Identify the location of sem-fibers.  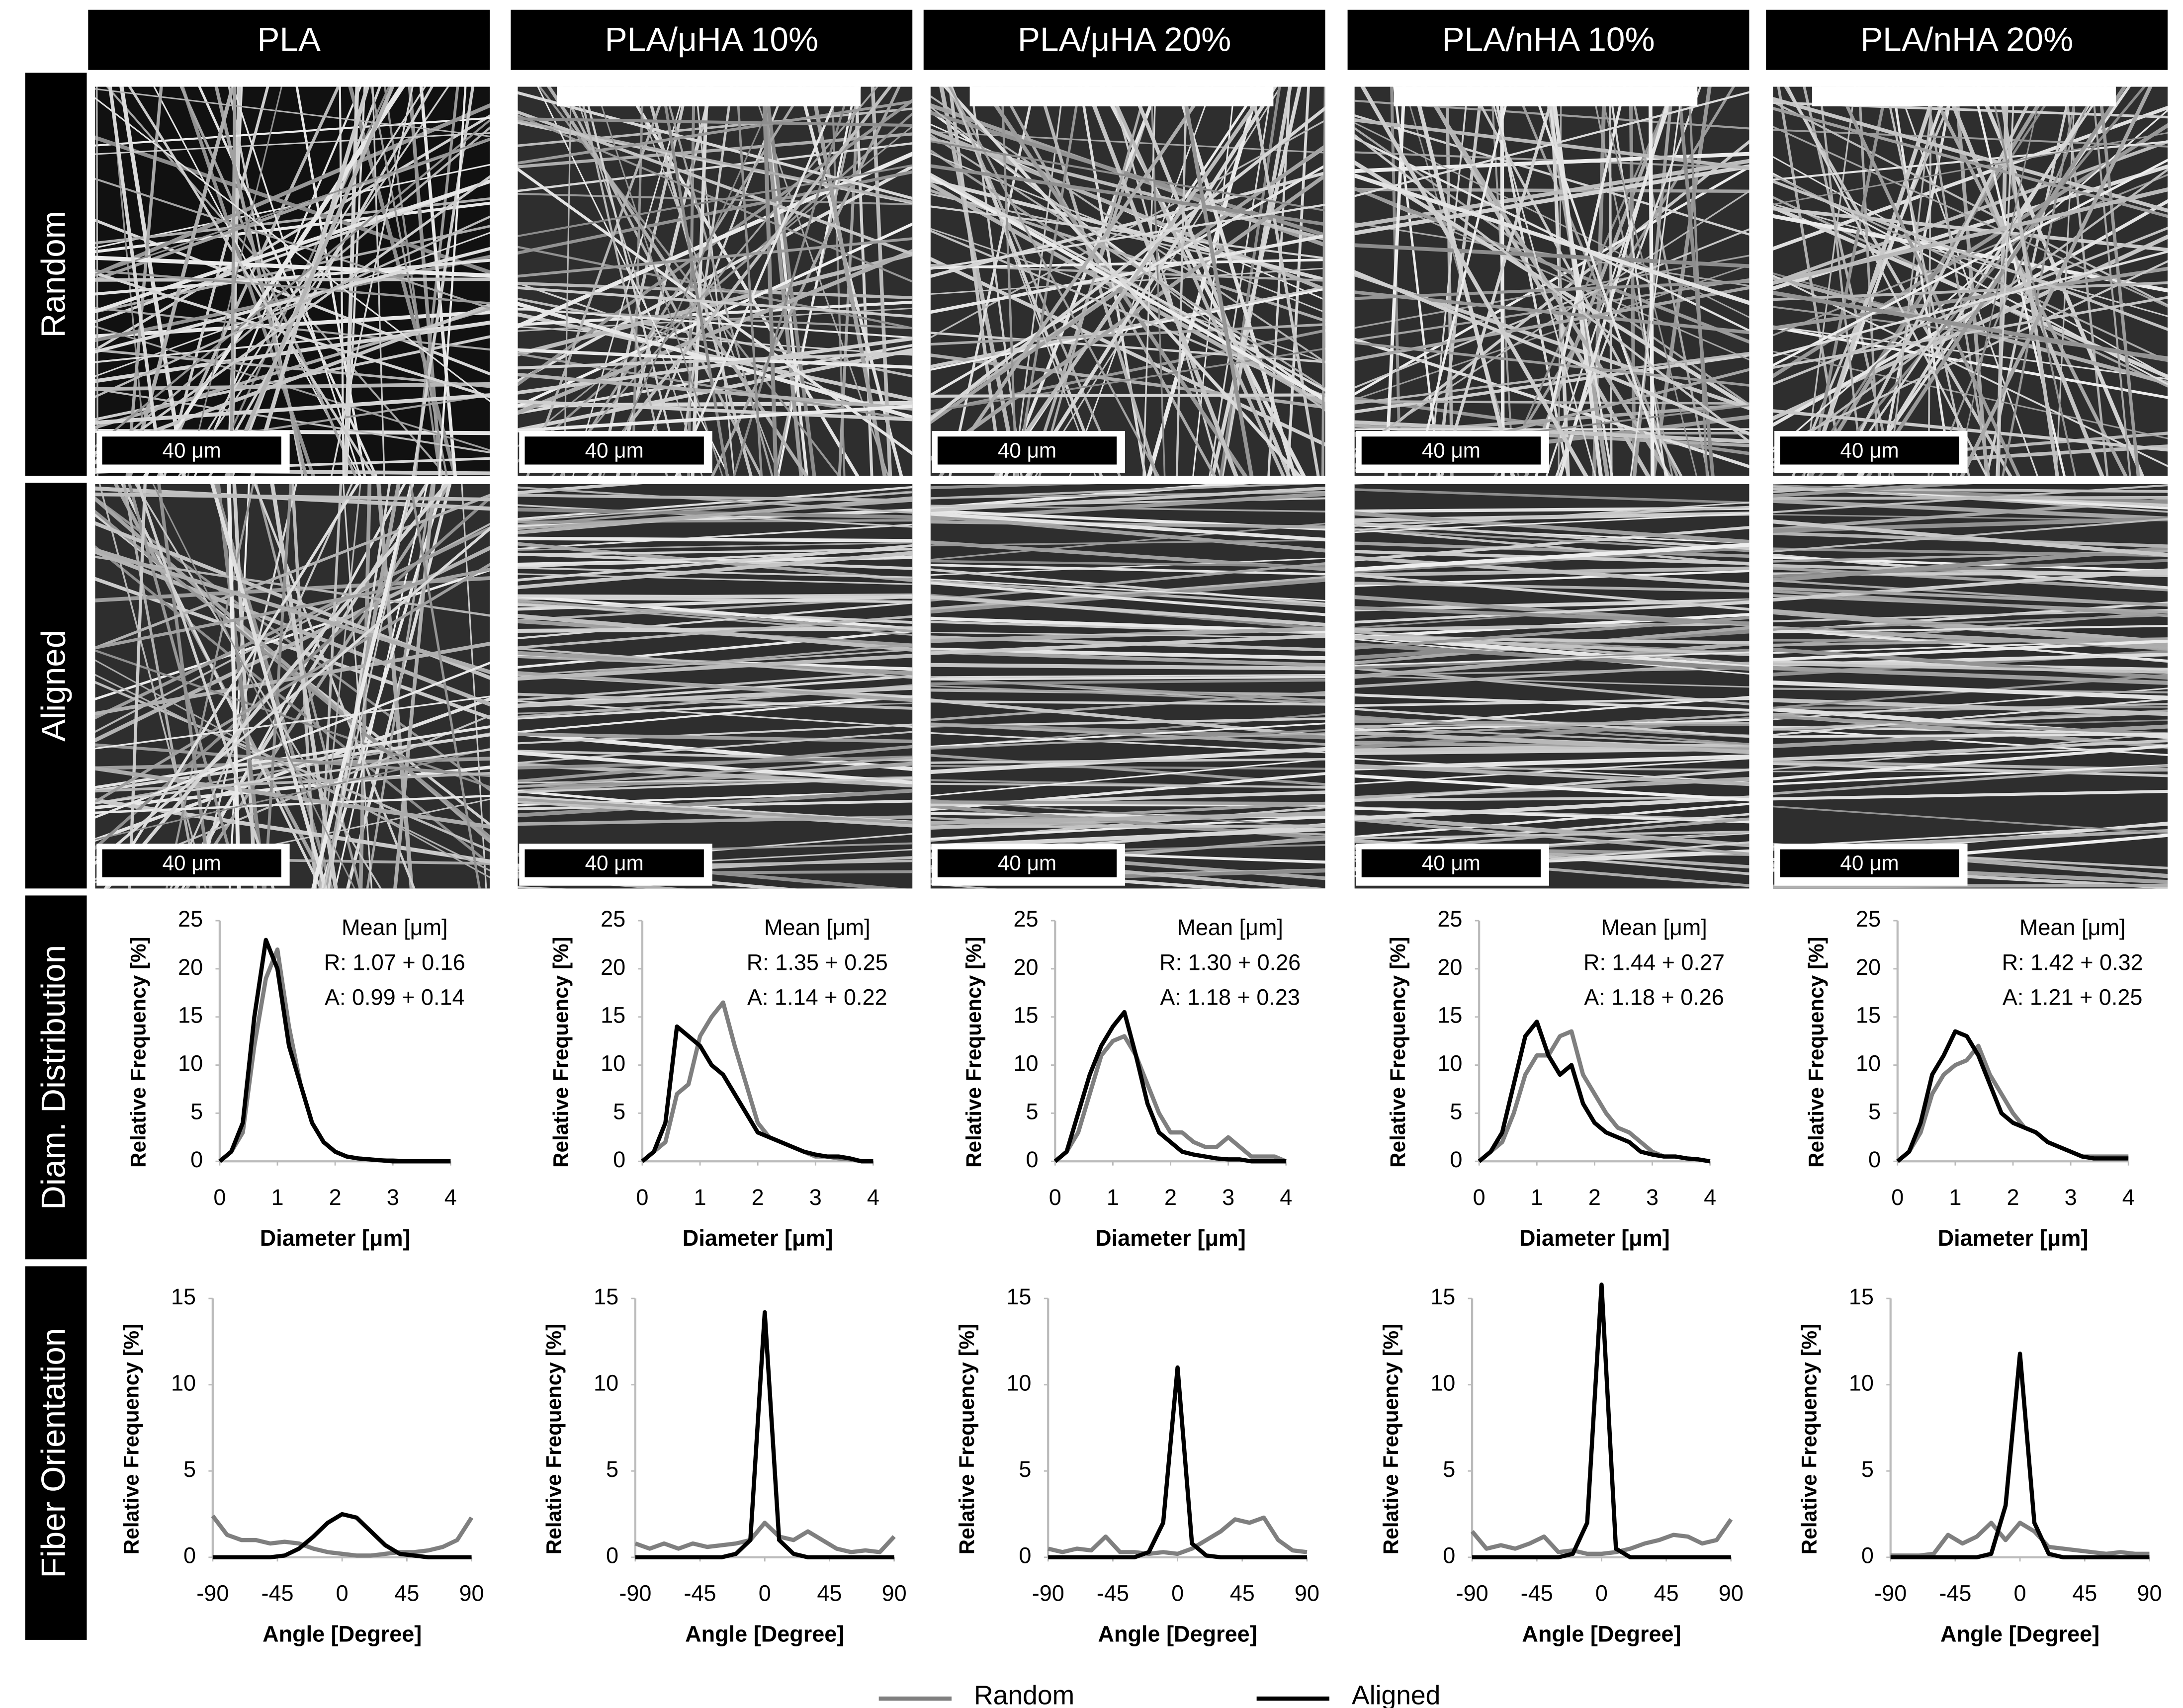
(716, 686).